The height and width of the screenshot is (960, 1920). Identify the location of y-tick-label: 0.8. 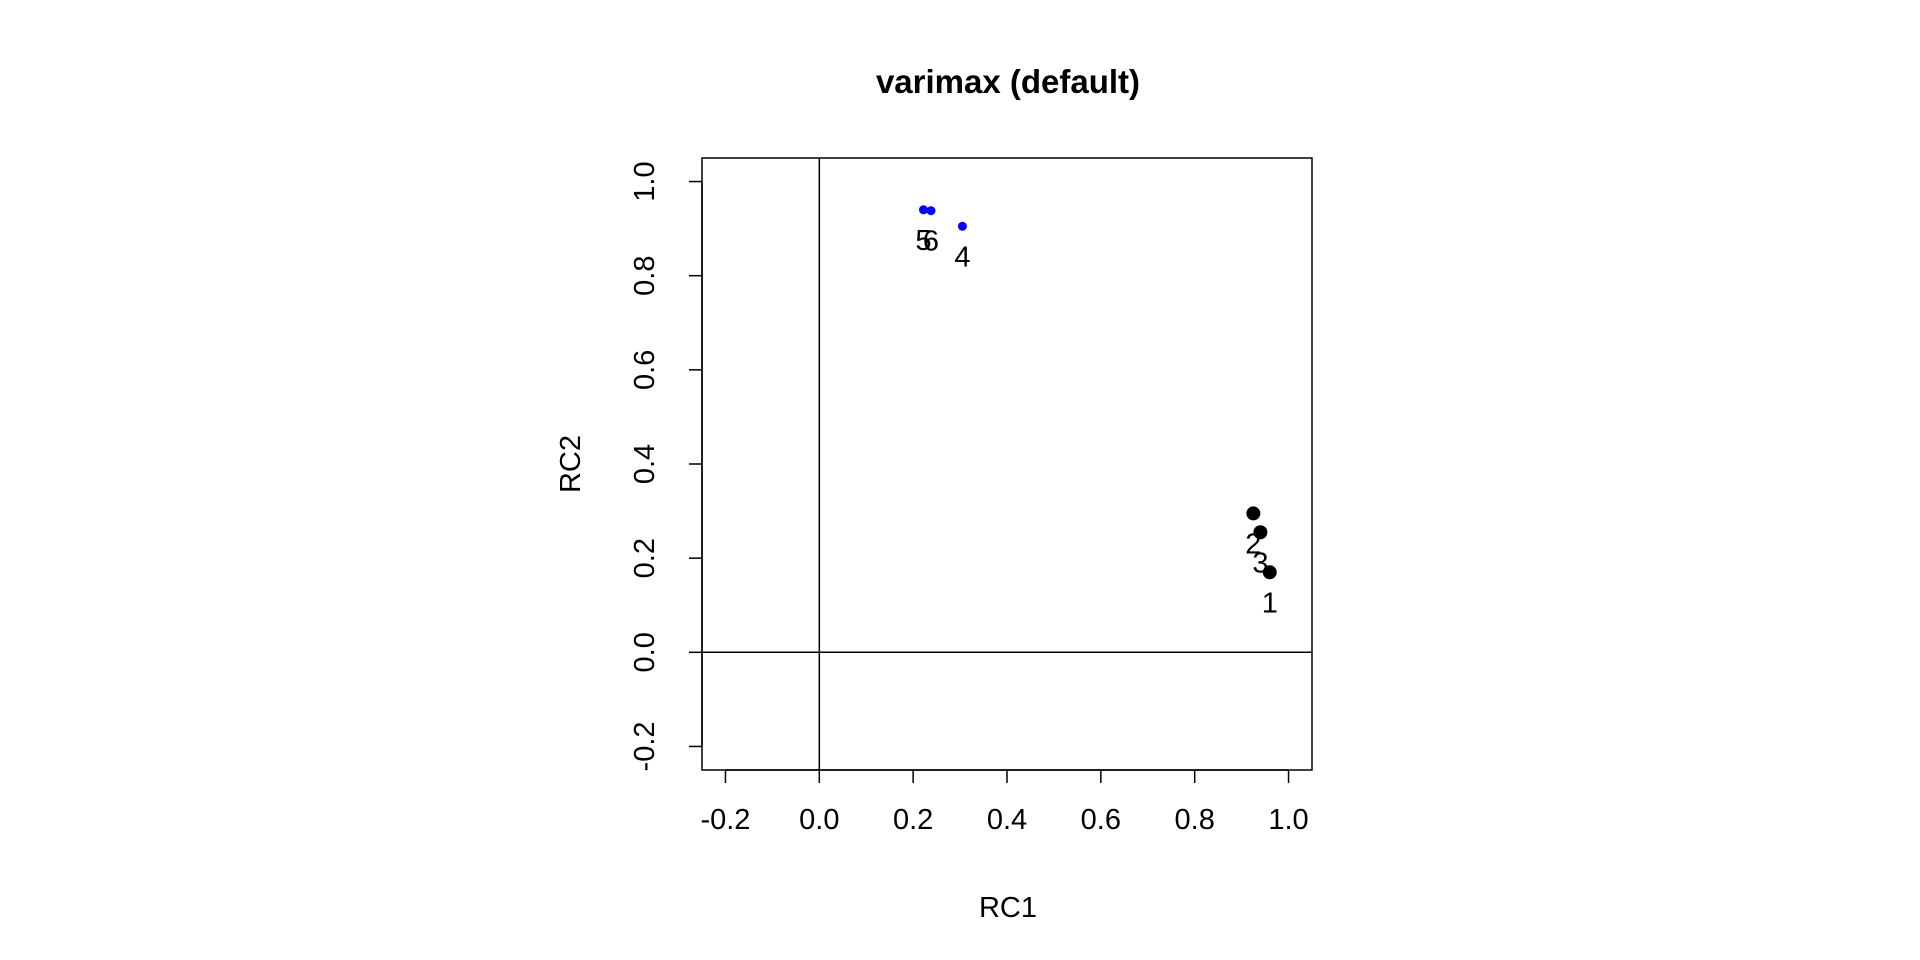
(645, 276).